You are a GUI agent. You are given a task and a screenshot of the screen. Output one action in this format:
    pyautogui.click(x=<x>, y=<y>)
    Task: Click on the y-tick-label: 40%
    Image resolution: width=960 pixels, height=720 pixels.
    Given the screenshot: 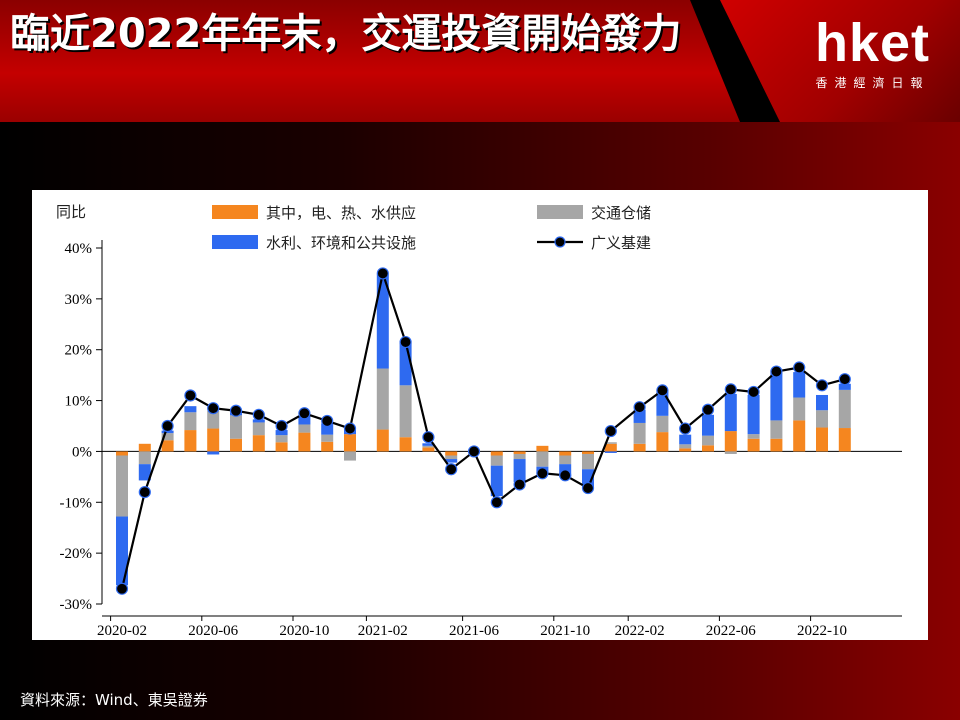 What is the action you would take?
    pyautogui.click(x=79, y=249)
    